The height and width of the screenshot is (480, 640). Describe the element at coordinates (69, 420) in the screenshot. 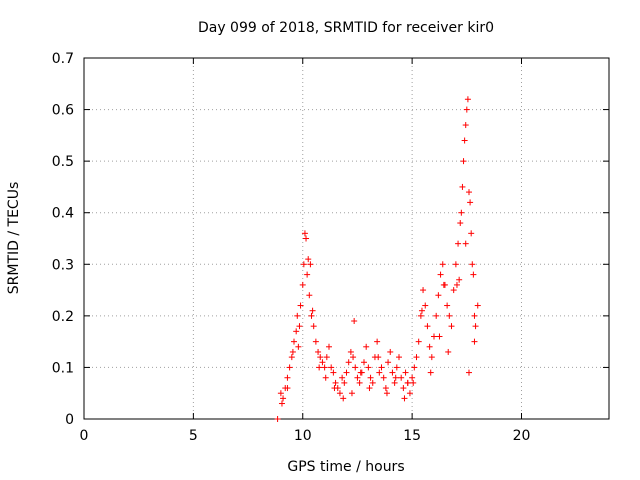

I see `y-tick-label: 0` at that location.